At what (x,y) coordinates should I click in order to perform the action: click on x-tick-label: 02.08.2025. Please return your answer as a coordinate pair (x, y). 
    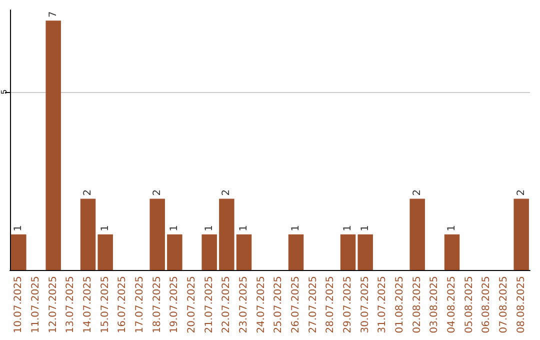
    Looking at the image, I should click on (417, 305).